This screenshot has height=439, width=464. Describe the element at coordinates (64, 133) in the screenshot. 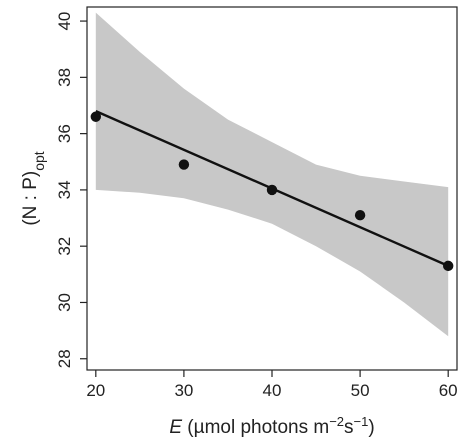

I see `y-tick-label: 36` at that location.